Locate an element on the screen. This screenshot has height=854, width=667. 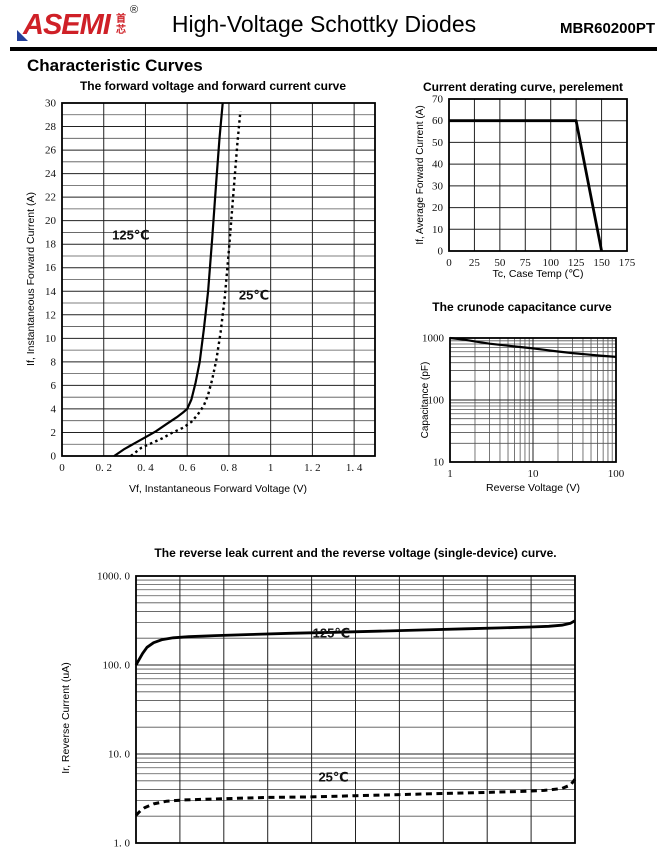
svg-text: 1. 4 is located at coordinates (354, 468).